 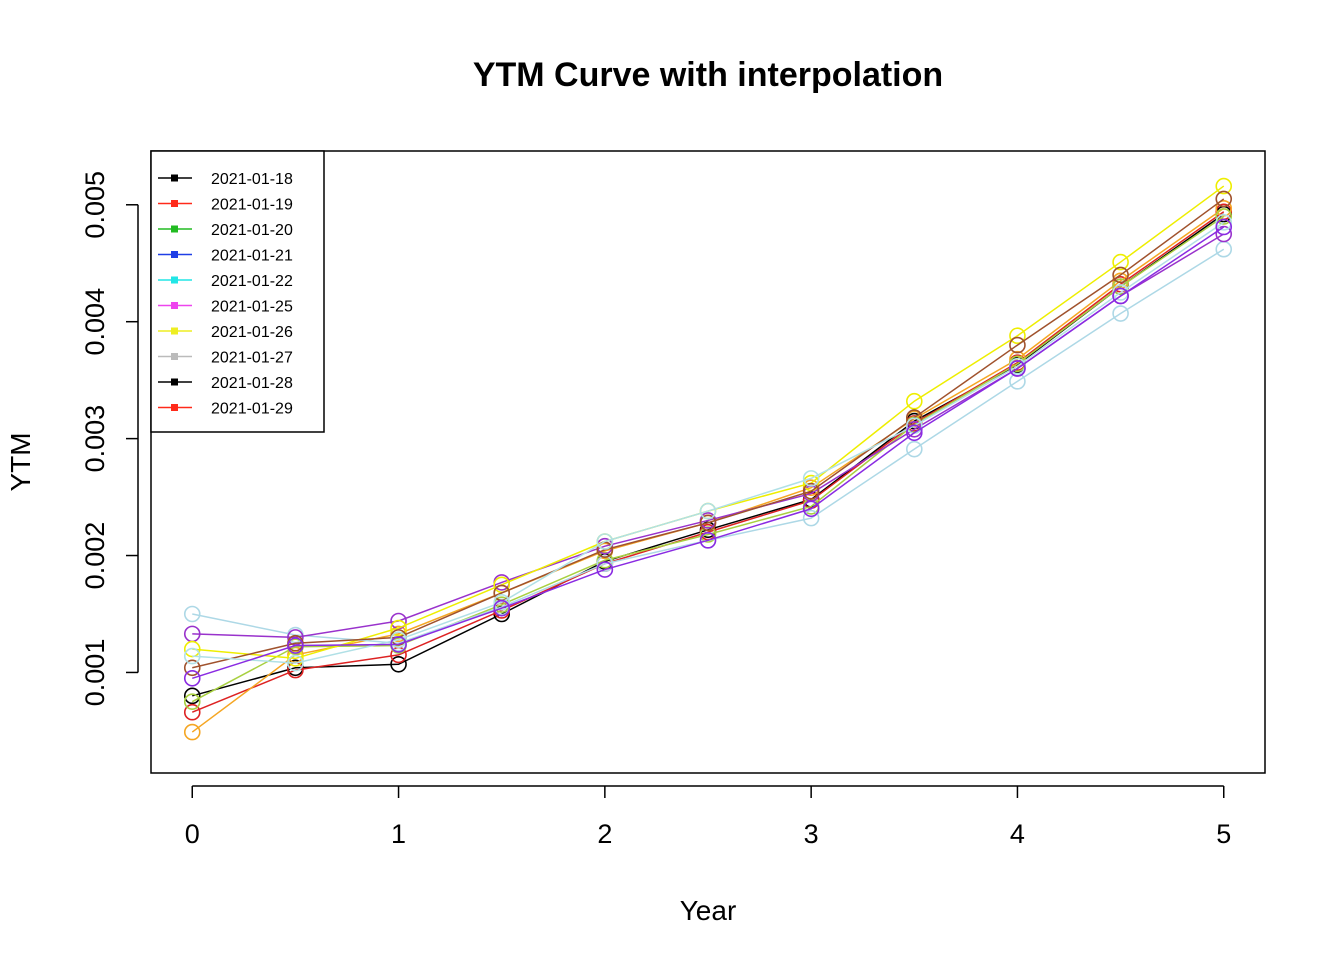 I want to click on x-tick-label: 4, so click(x=1017, y=834).